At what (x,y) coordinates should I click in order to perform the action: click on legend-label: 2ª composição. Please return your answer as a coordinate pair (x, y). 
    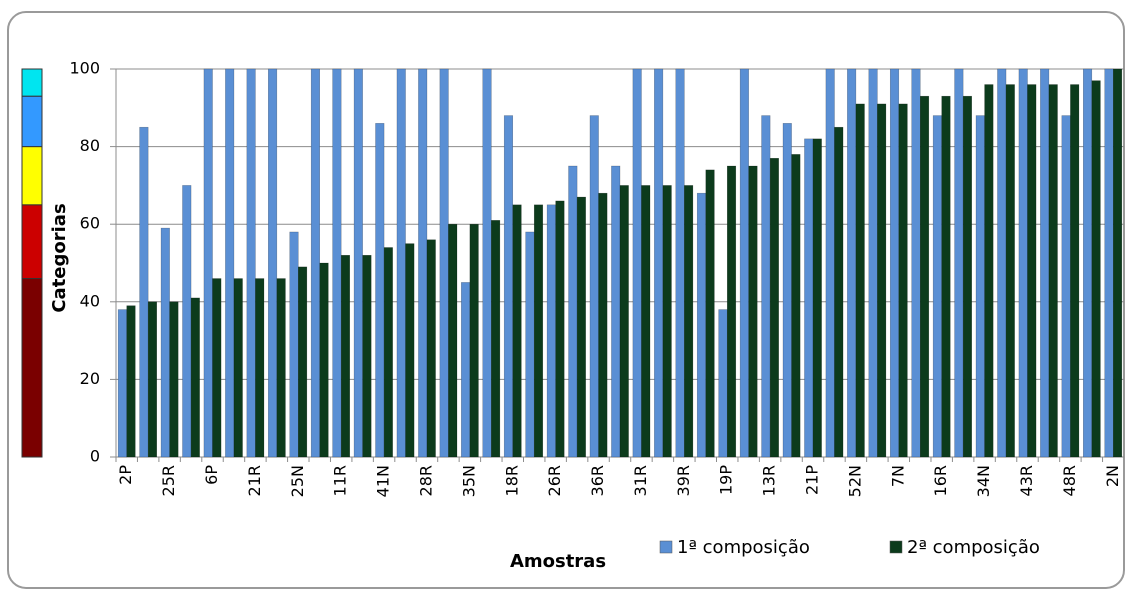
    Looking at the image, I should click on (973, 547).